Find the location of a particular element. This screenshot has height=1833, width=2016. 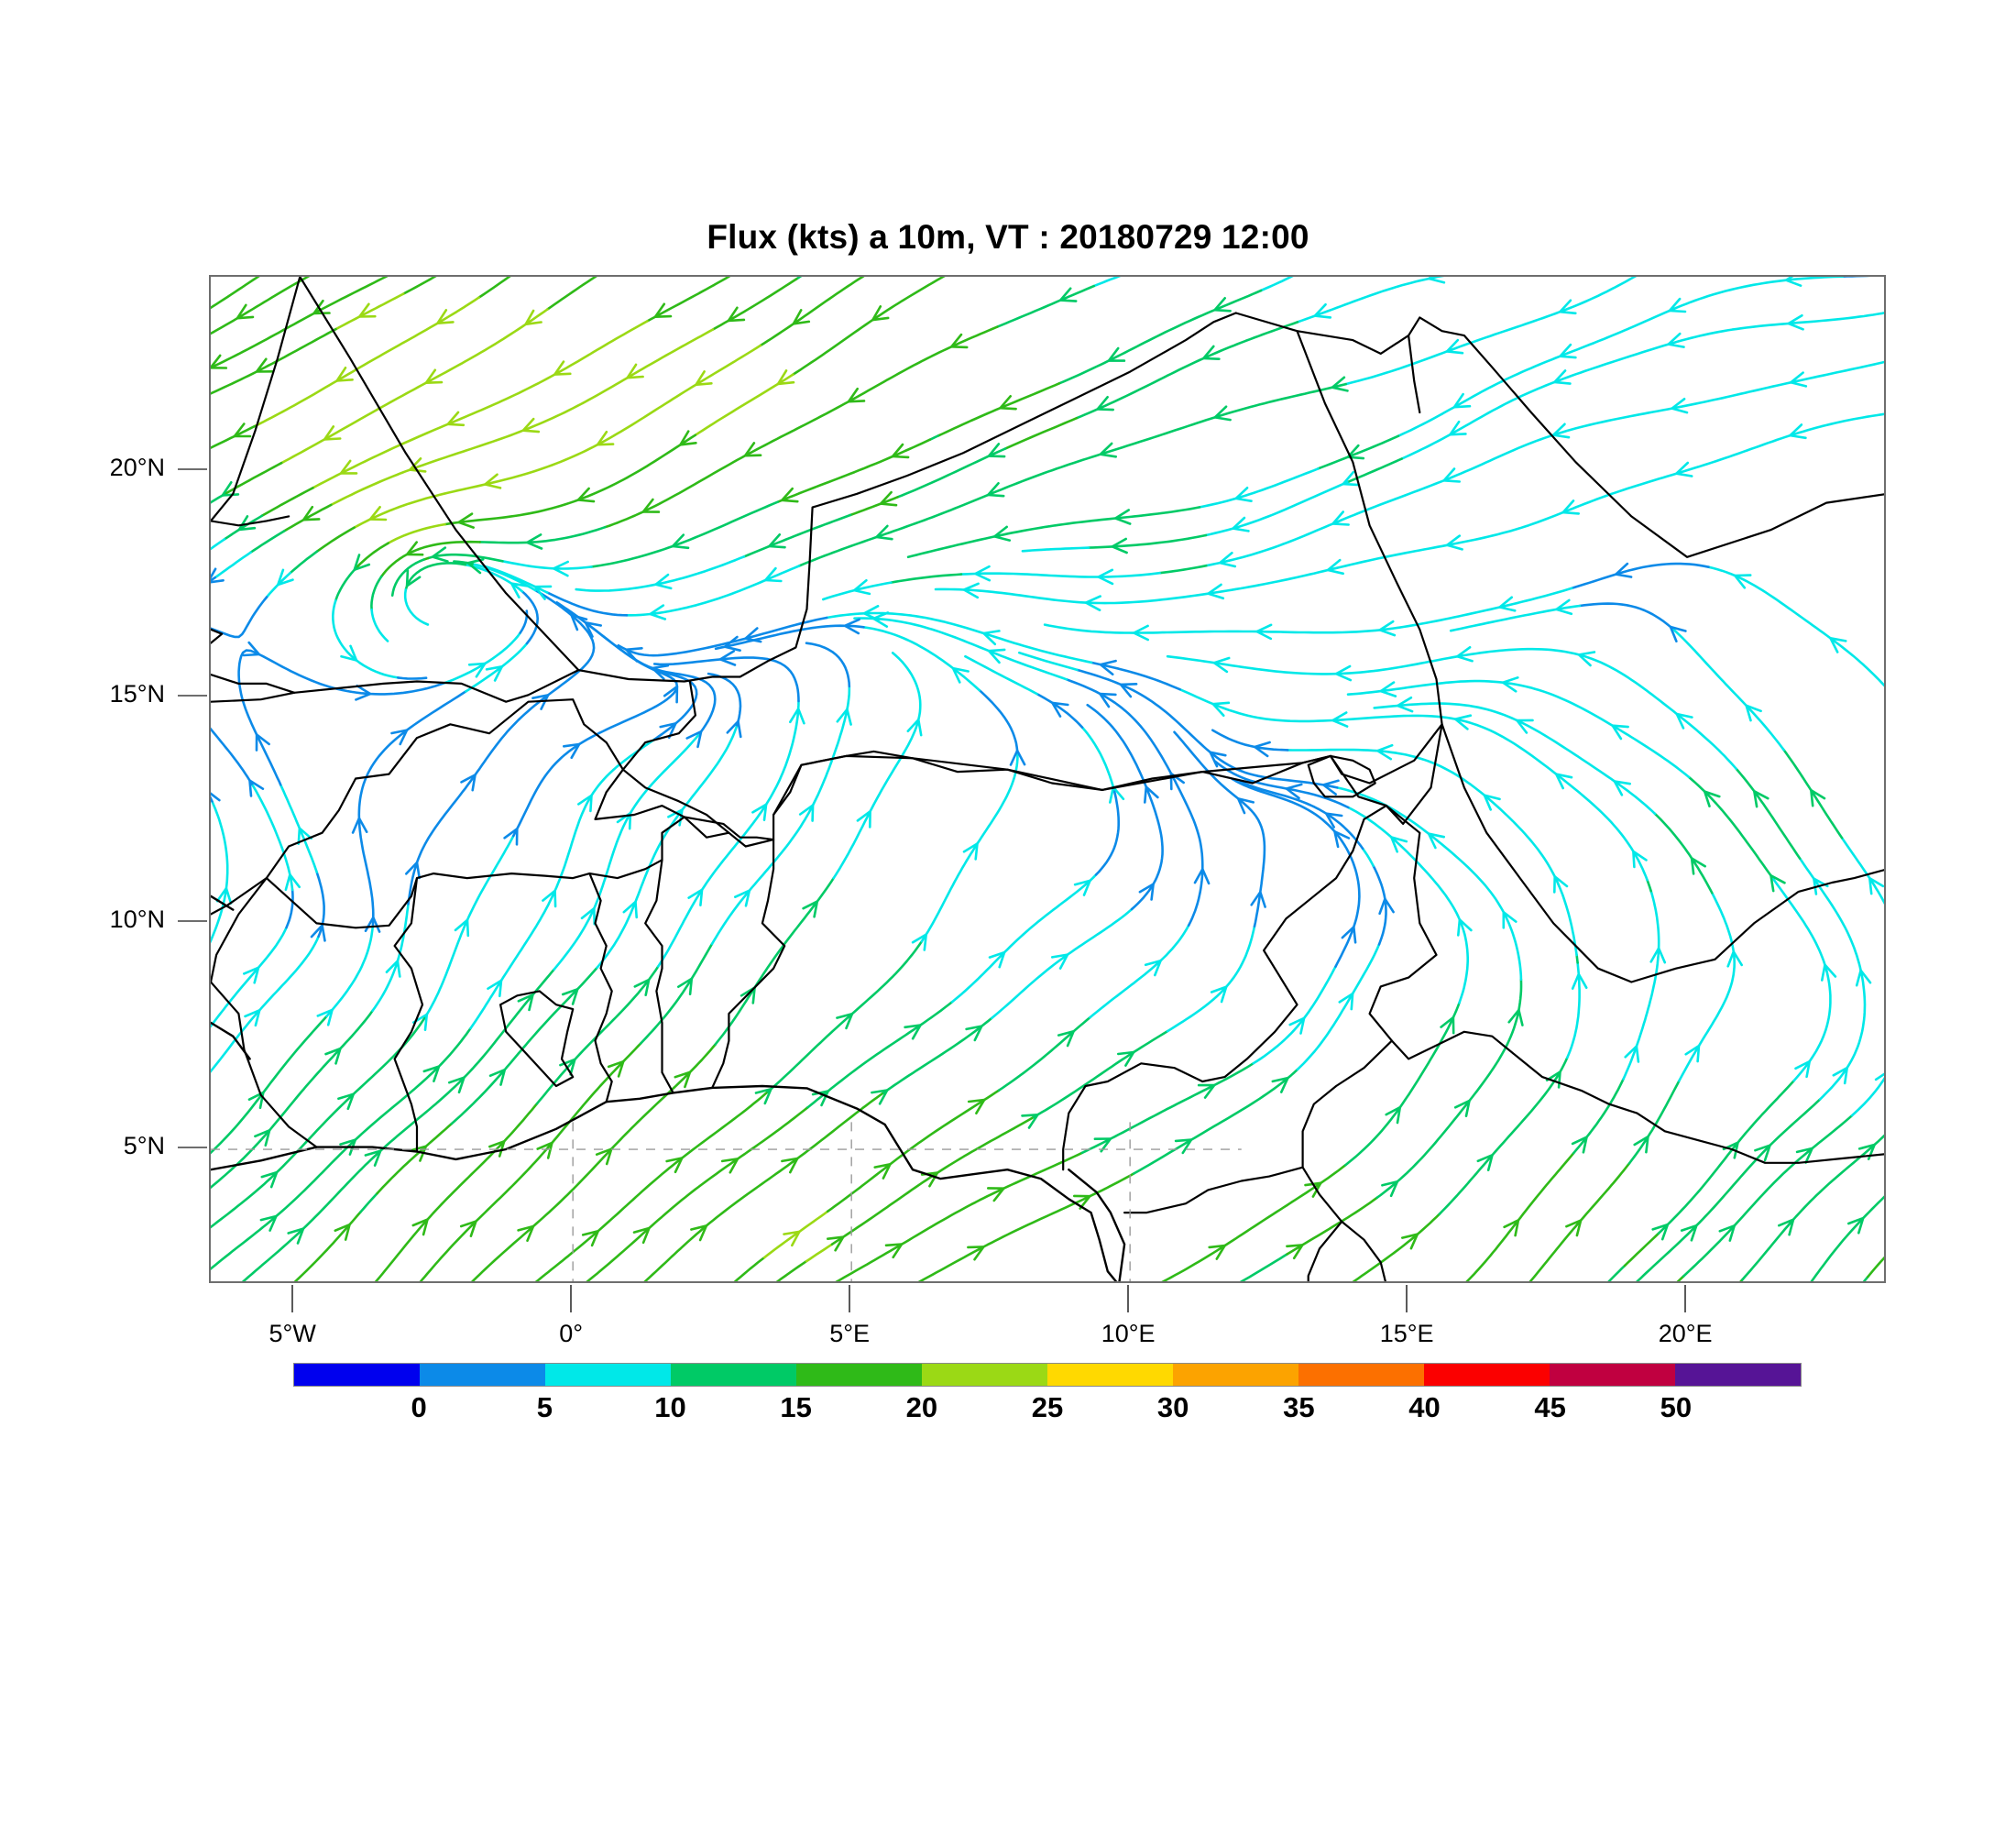

x-axis-tick-mark is located at coordinates (1407, 1298).